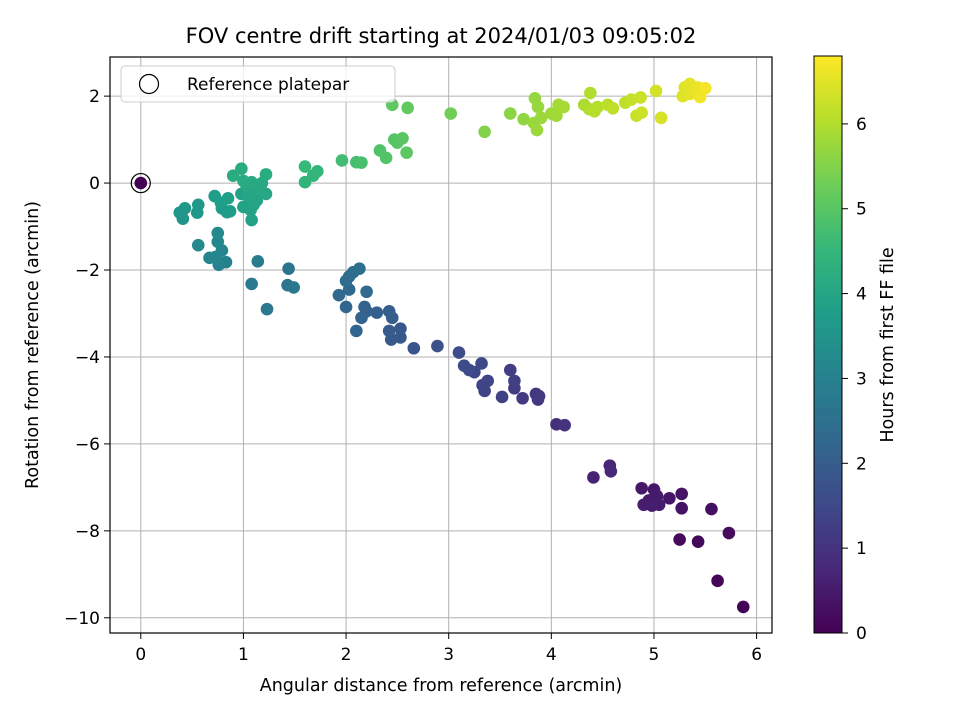 Image resolution: width=960 pixels, height=720 pixels. Describe the element at coordinates (861, 634) in the screenshot. I see `colorbar-tick-label: 0` at that location.